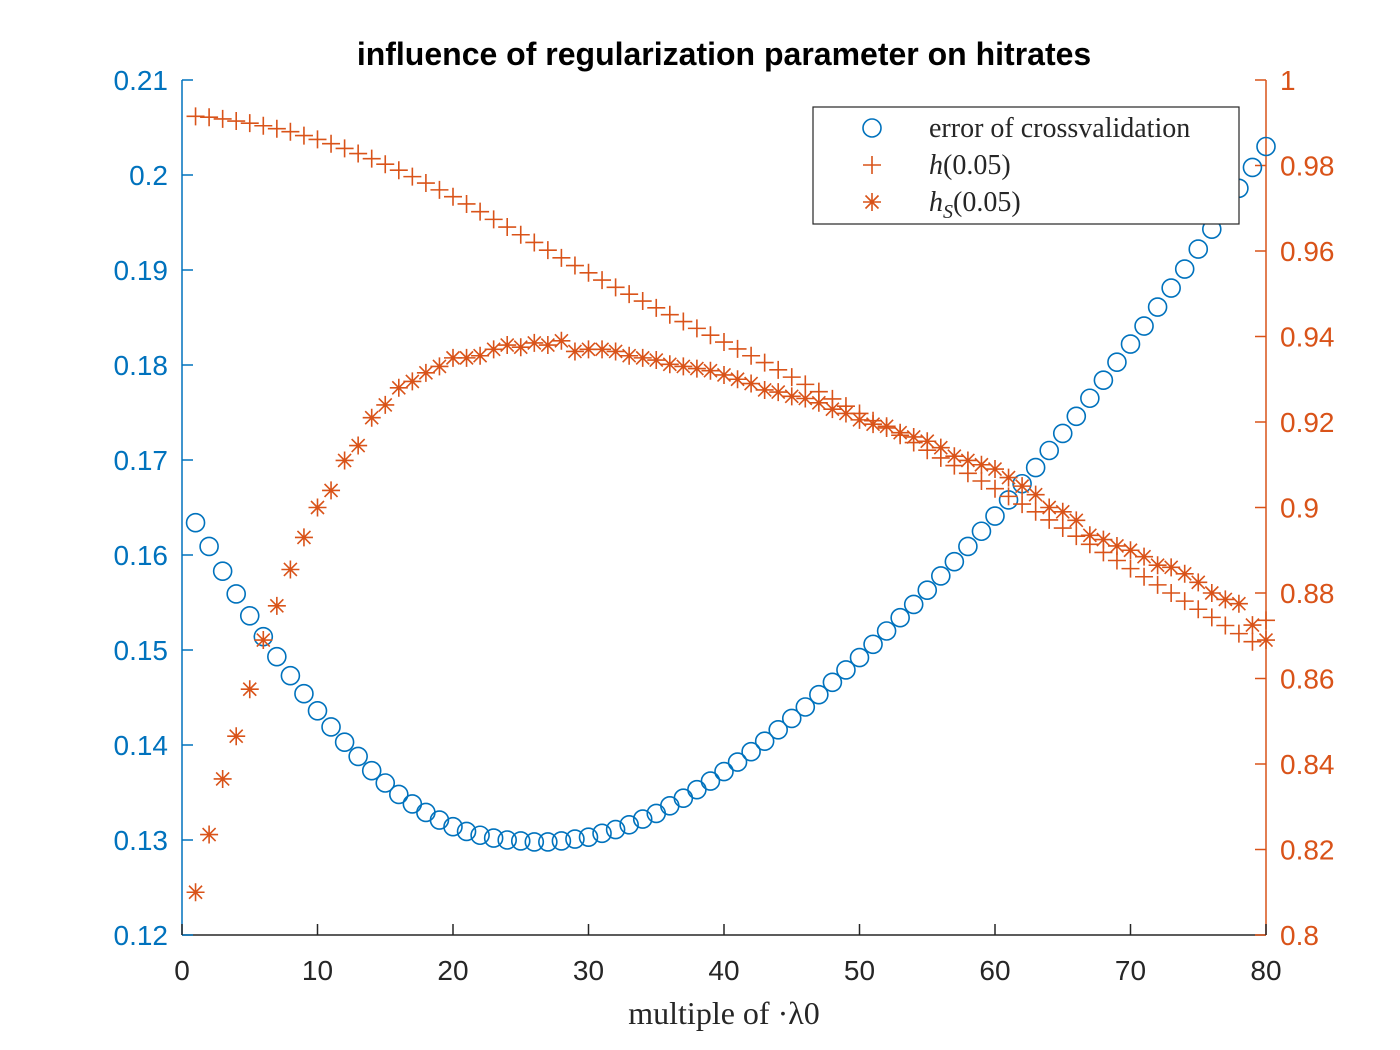 Image resolution: width=1400 pixels, height=1050 pixels. What do you see at coordinates (728, 955) in the screenshot?
I see `x-axis-ticks: 0 10 20 30 40 50 60 70 80` at bounding box center [728, 955].